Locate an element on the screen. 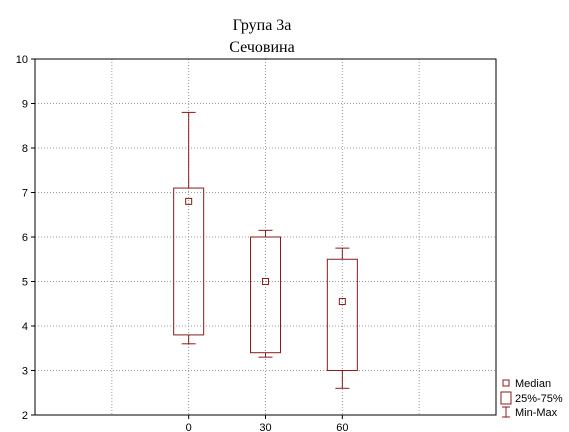 This screenshot has height=432, width=569. y-tick-label: 5 is located at coordinates (25, 283).